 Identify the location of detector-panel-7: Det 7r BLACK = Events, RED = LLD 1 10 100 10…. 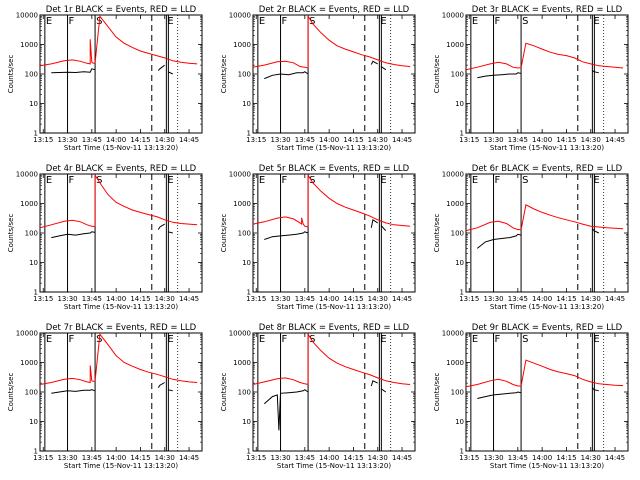
(105, 396).